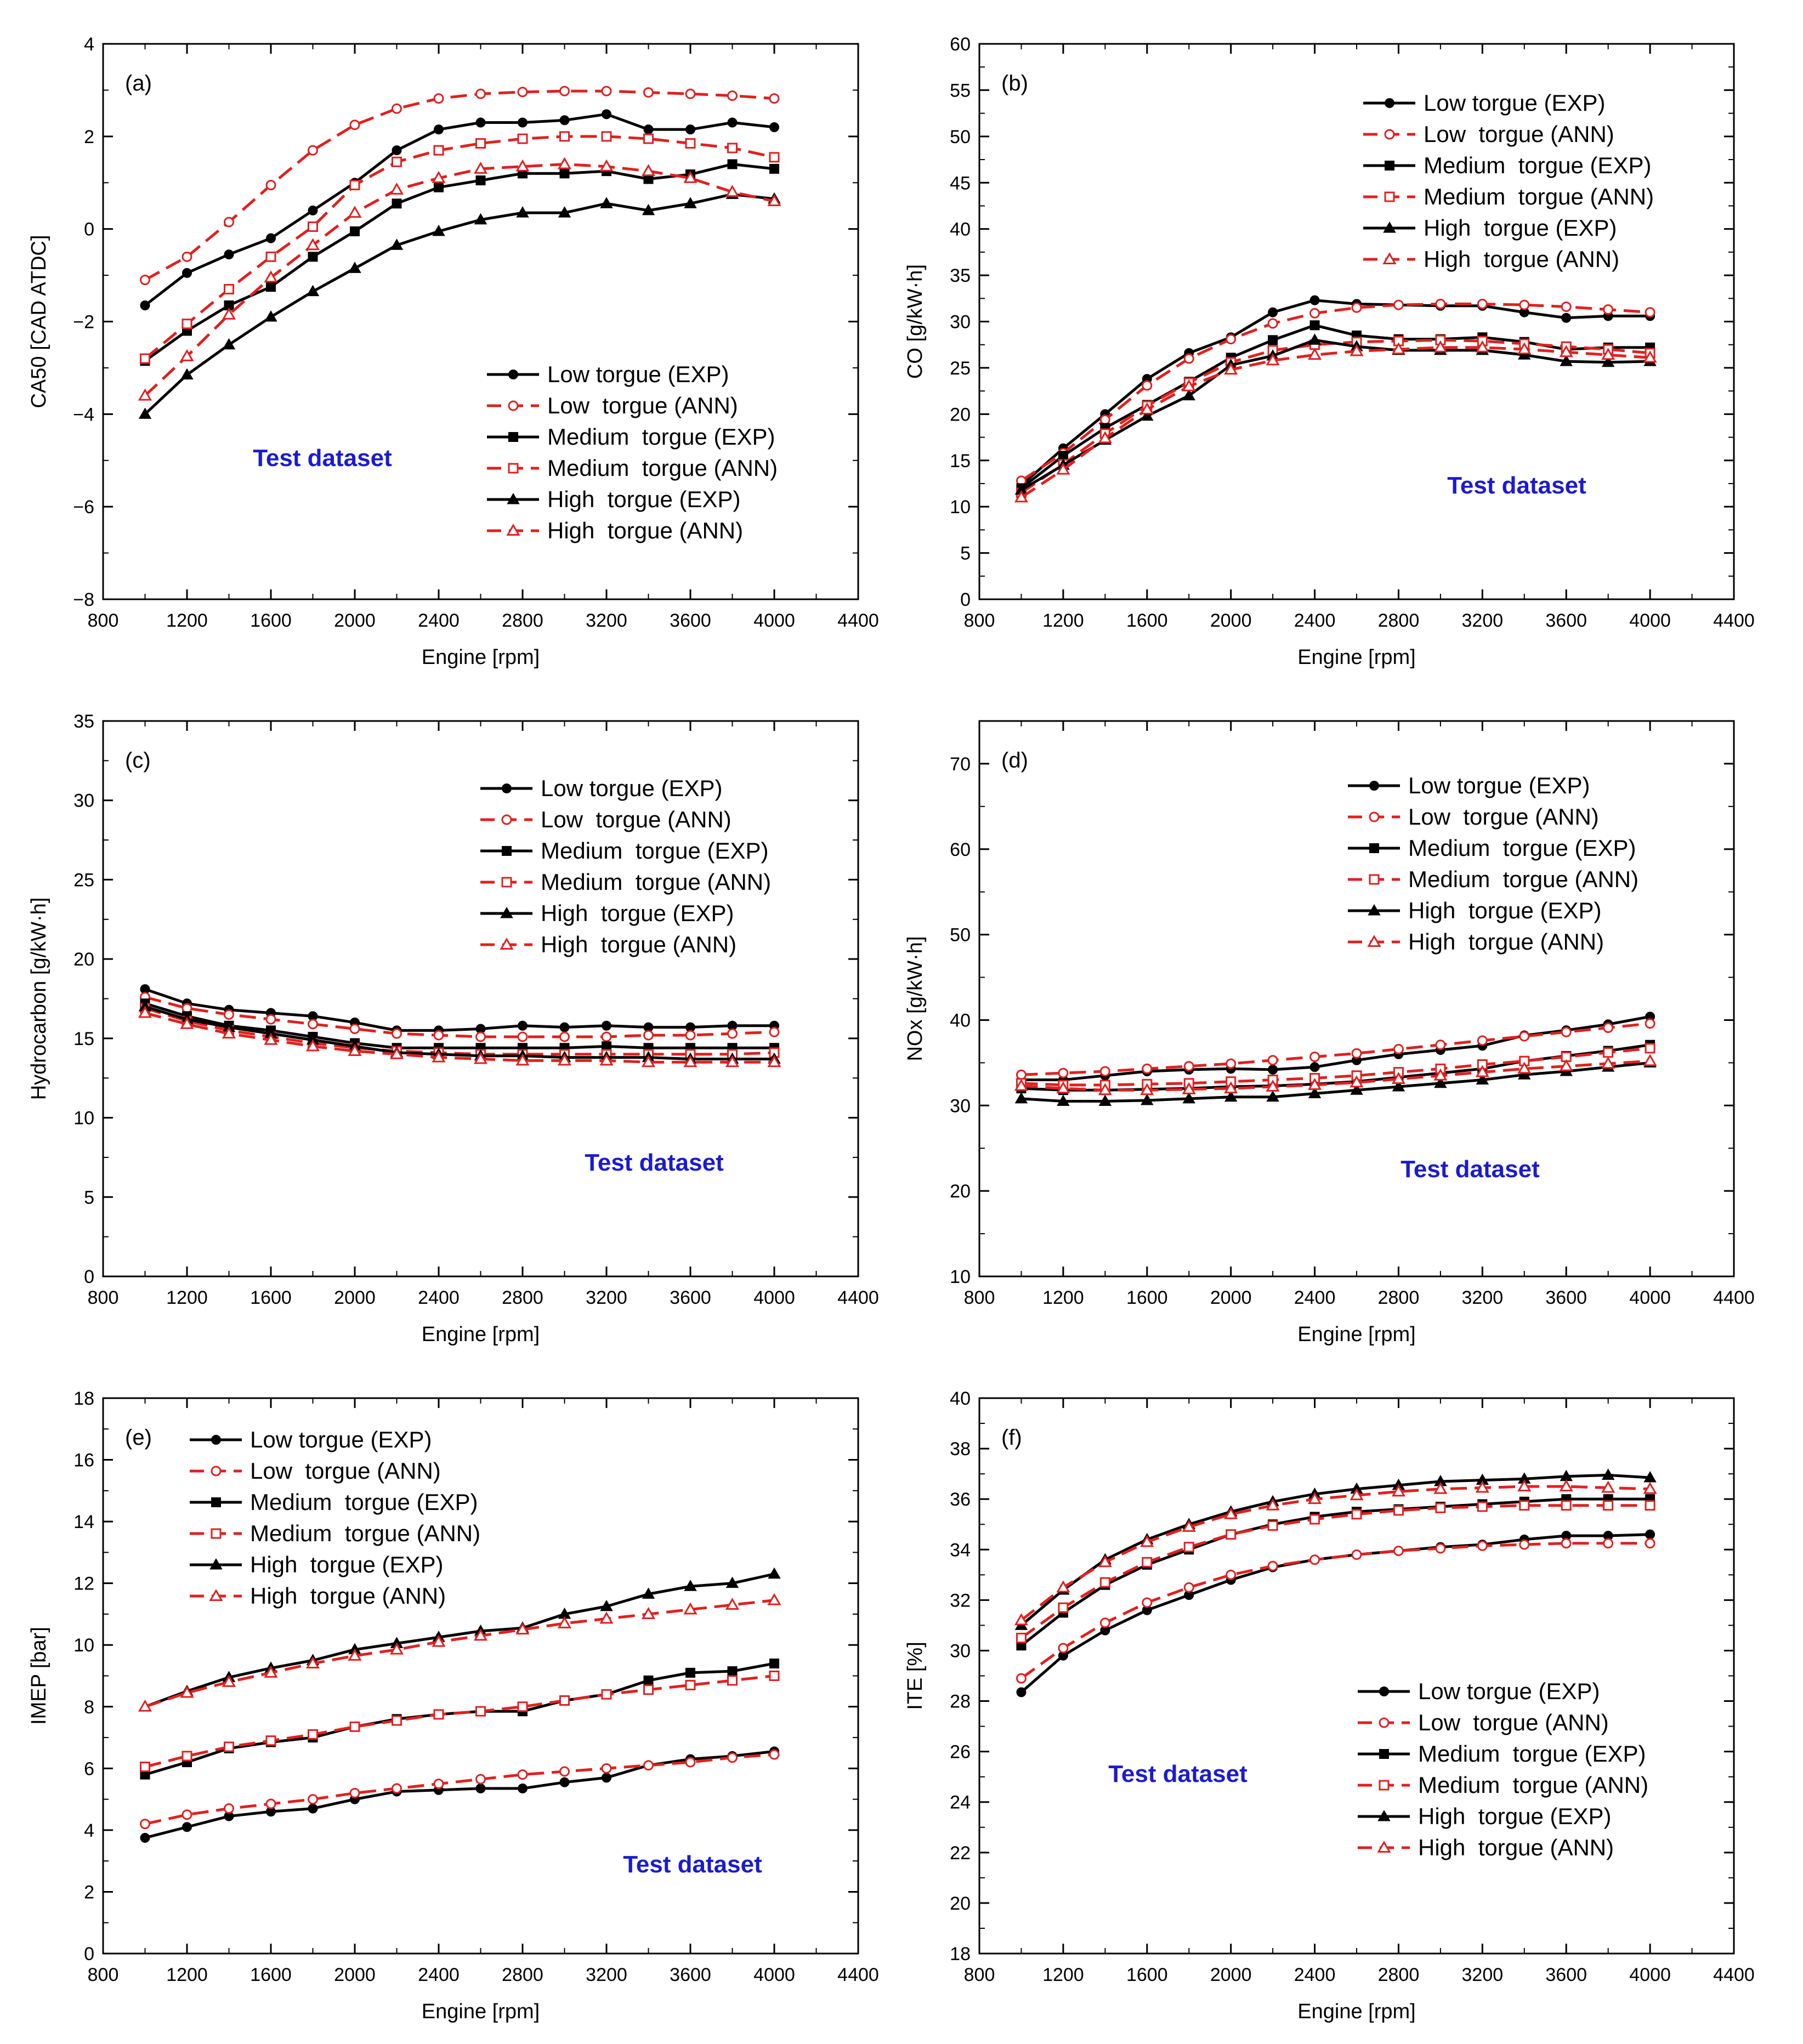 The height and width of the screenshot is (2044, 1803). Describe the element at coordinates (1499, 785) in the screenshot. I see `legend-label: Low torgue (EXP)` at that location.